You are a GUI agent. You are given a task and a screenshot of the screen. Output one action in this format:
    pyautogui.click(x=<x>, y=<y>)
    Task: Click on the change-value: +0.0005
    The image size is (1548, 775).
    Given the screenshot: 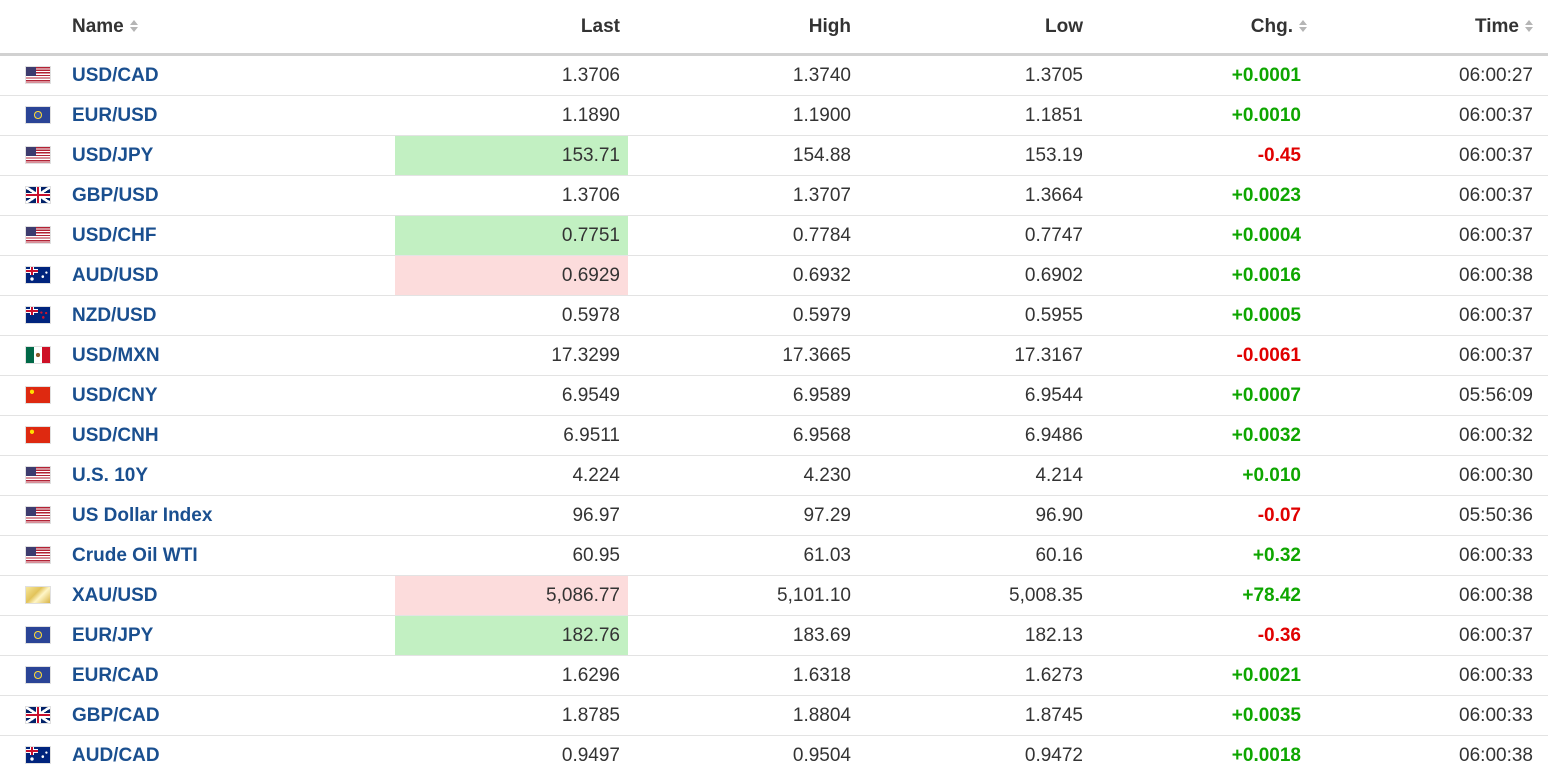 What is the action you would take?
    pyautogui.click(x=1270, y=316)
    